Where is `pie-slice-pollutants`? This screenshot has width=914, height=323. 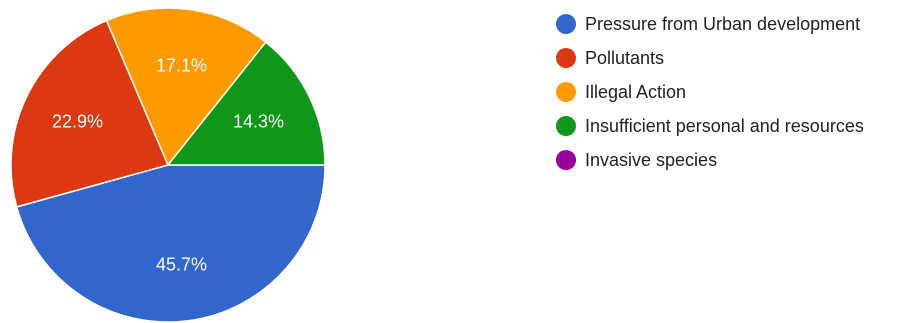
pie-slice-pollutants is located at coordinates (90, 113).